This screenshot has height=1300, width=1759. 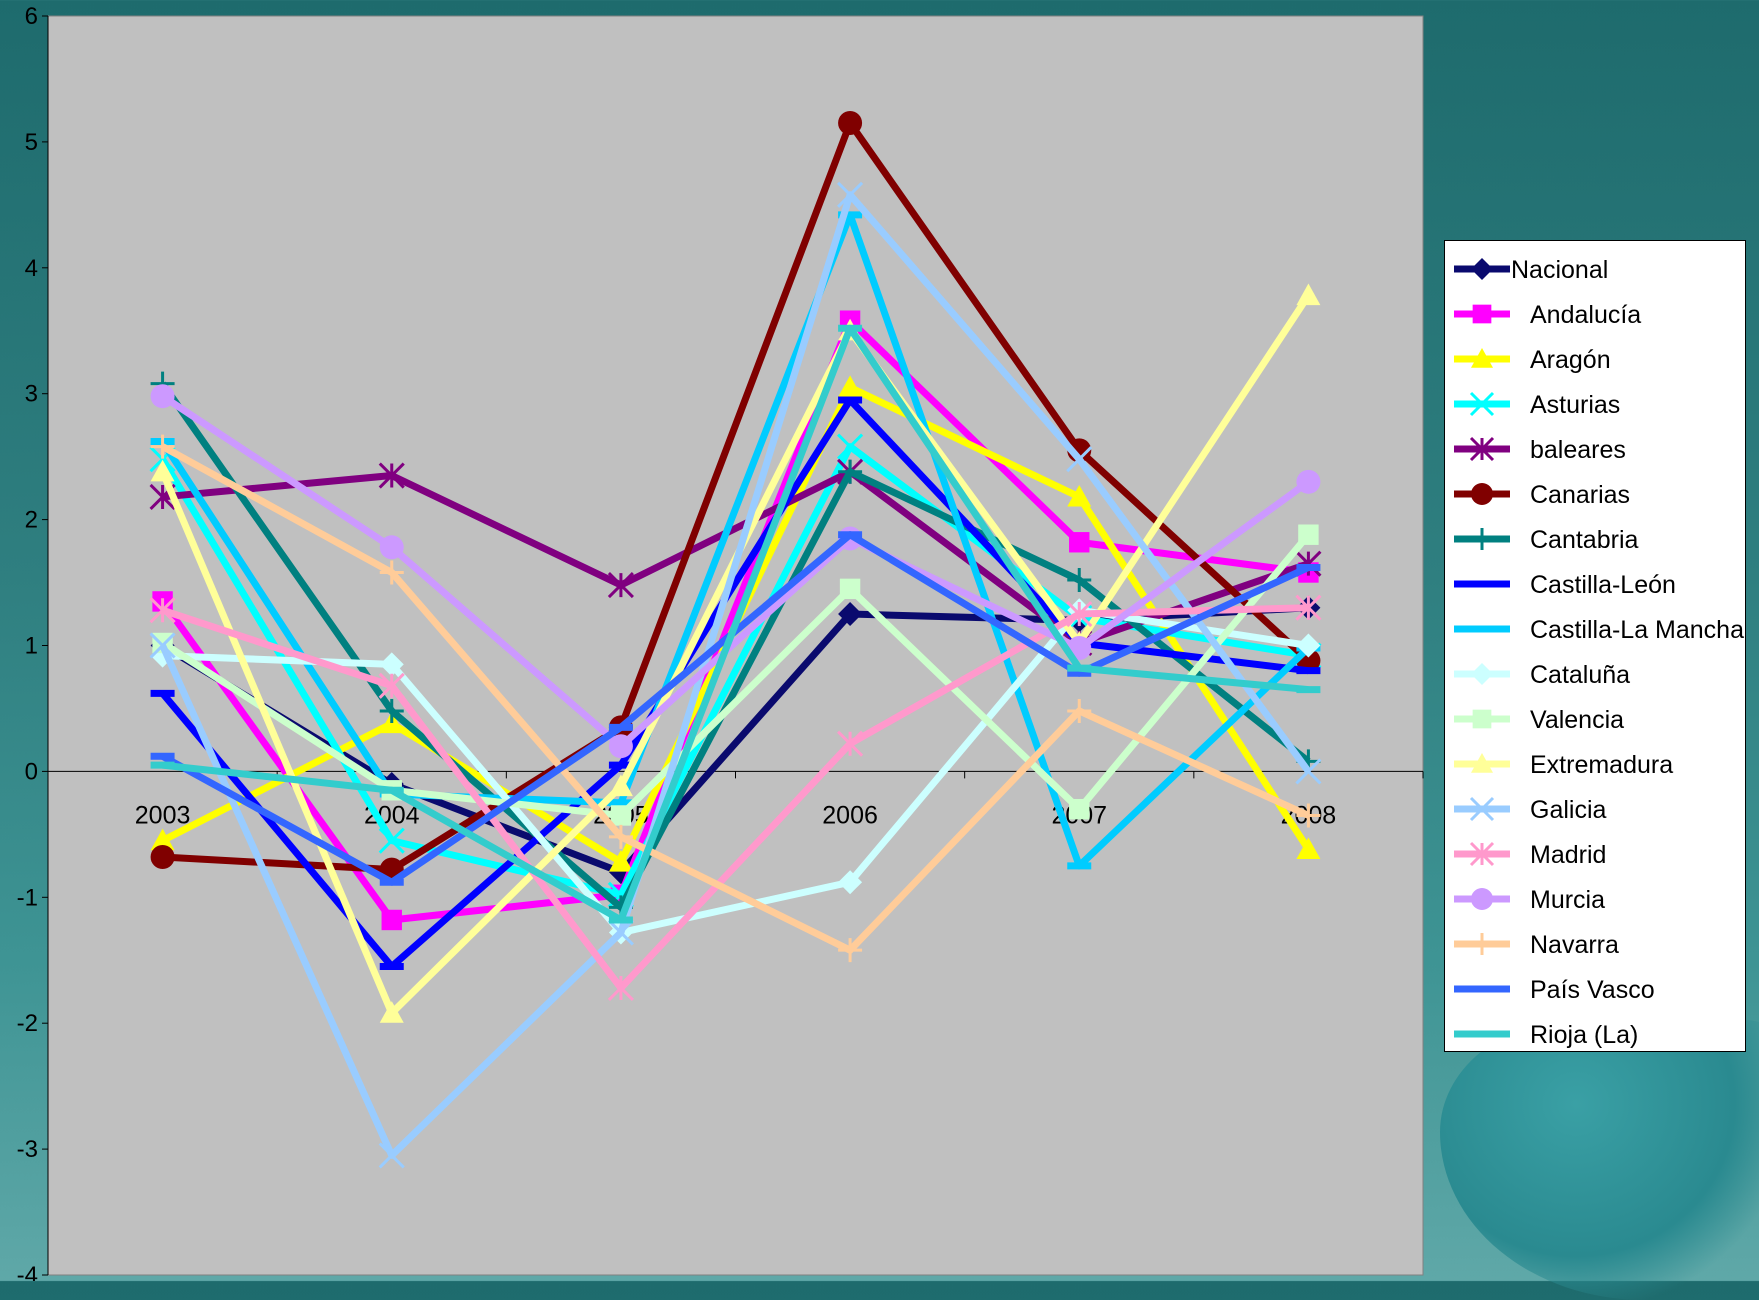 I want to click on y-tick-label: 4, so click(x=31, y=268).